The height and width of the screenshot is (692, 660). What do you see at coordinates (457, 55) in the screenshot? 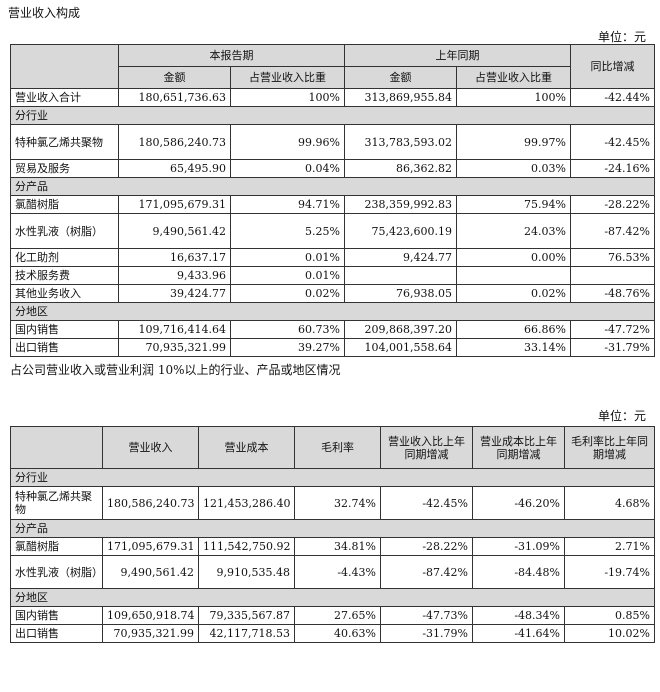
I see `header-prior-period: 上年同期` at bounding box center [457, 55].